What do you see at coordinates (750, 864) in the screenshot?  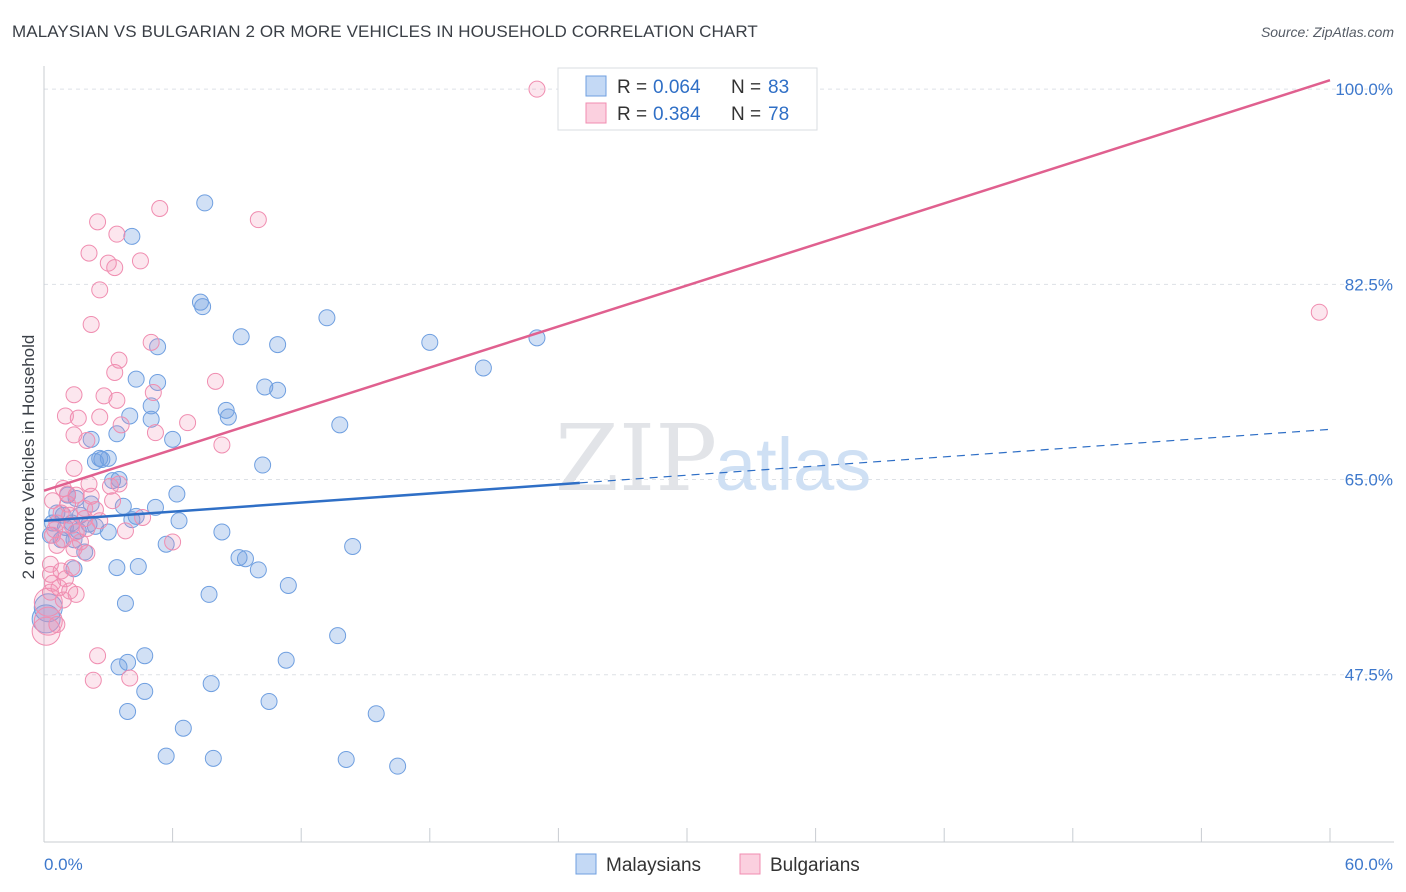 I see `legend-bottom-swatch-bulgarians` at bounding box center [750, 864].